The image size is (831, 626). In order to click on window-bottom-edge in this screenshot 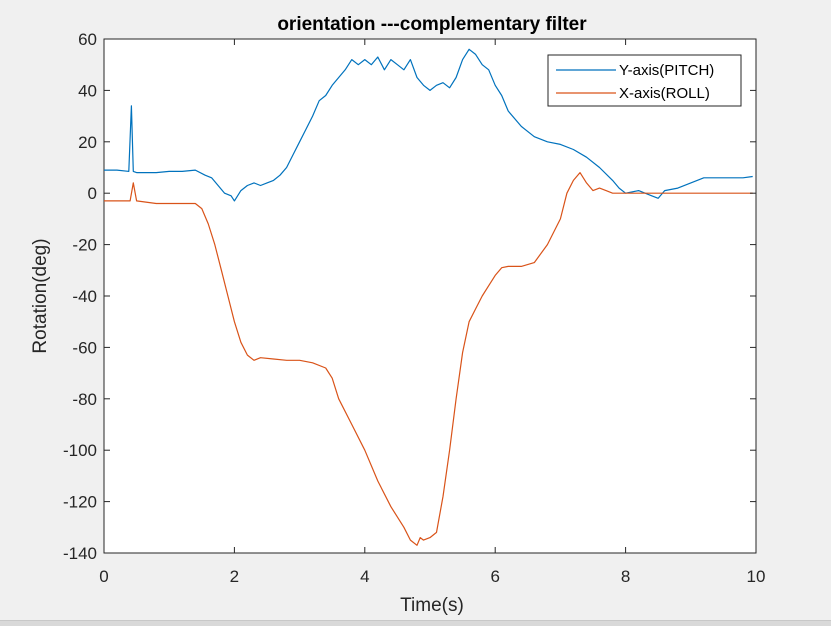, I will do `click(415, 623)`.